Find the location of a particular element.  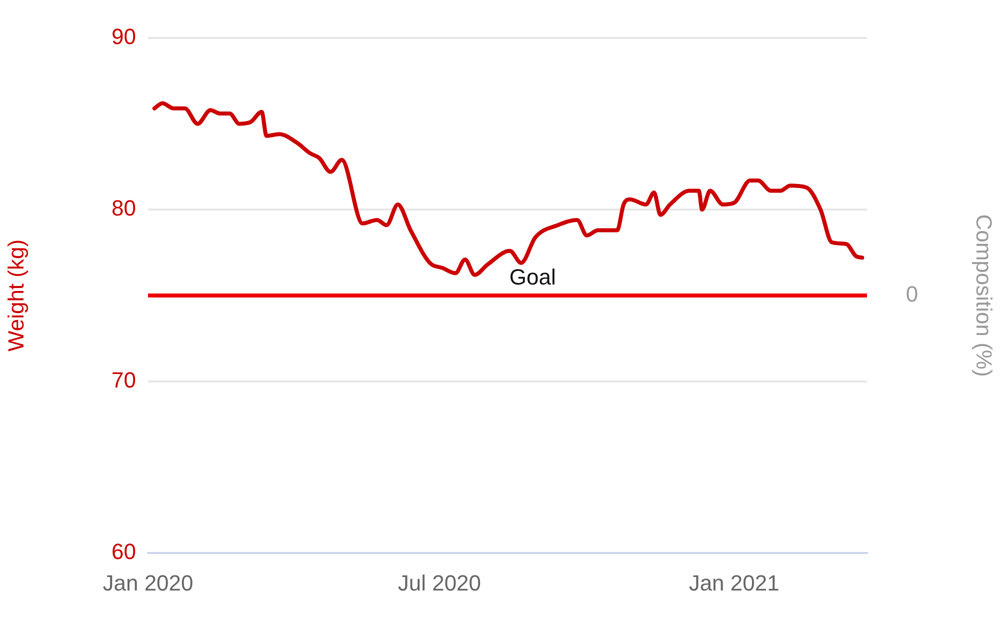

x-tick-label: Jan 2020 is located at coordinates (148, 583).